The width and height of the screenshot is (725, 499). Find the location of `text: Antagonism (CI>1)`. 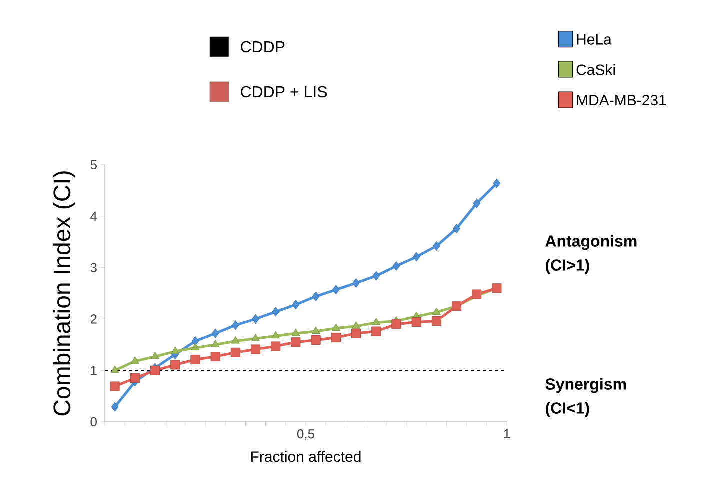

text: Antagonism (CI>1) is located at coordinates (591, 254).